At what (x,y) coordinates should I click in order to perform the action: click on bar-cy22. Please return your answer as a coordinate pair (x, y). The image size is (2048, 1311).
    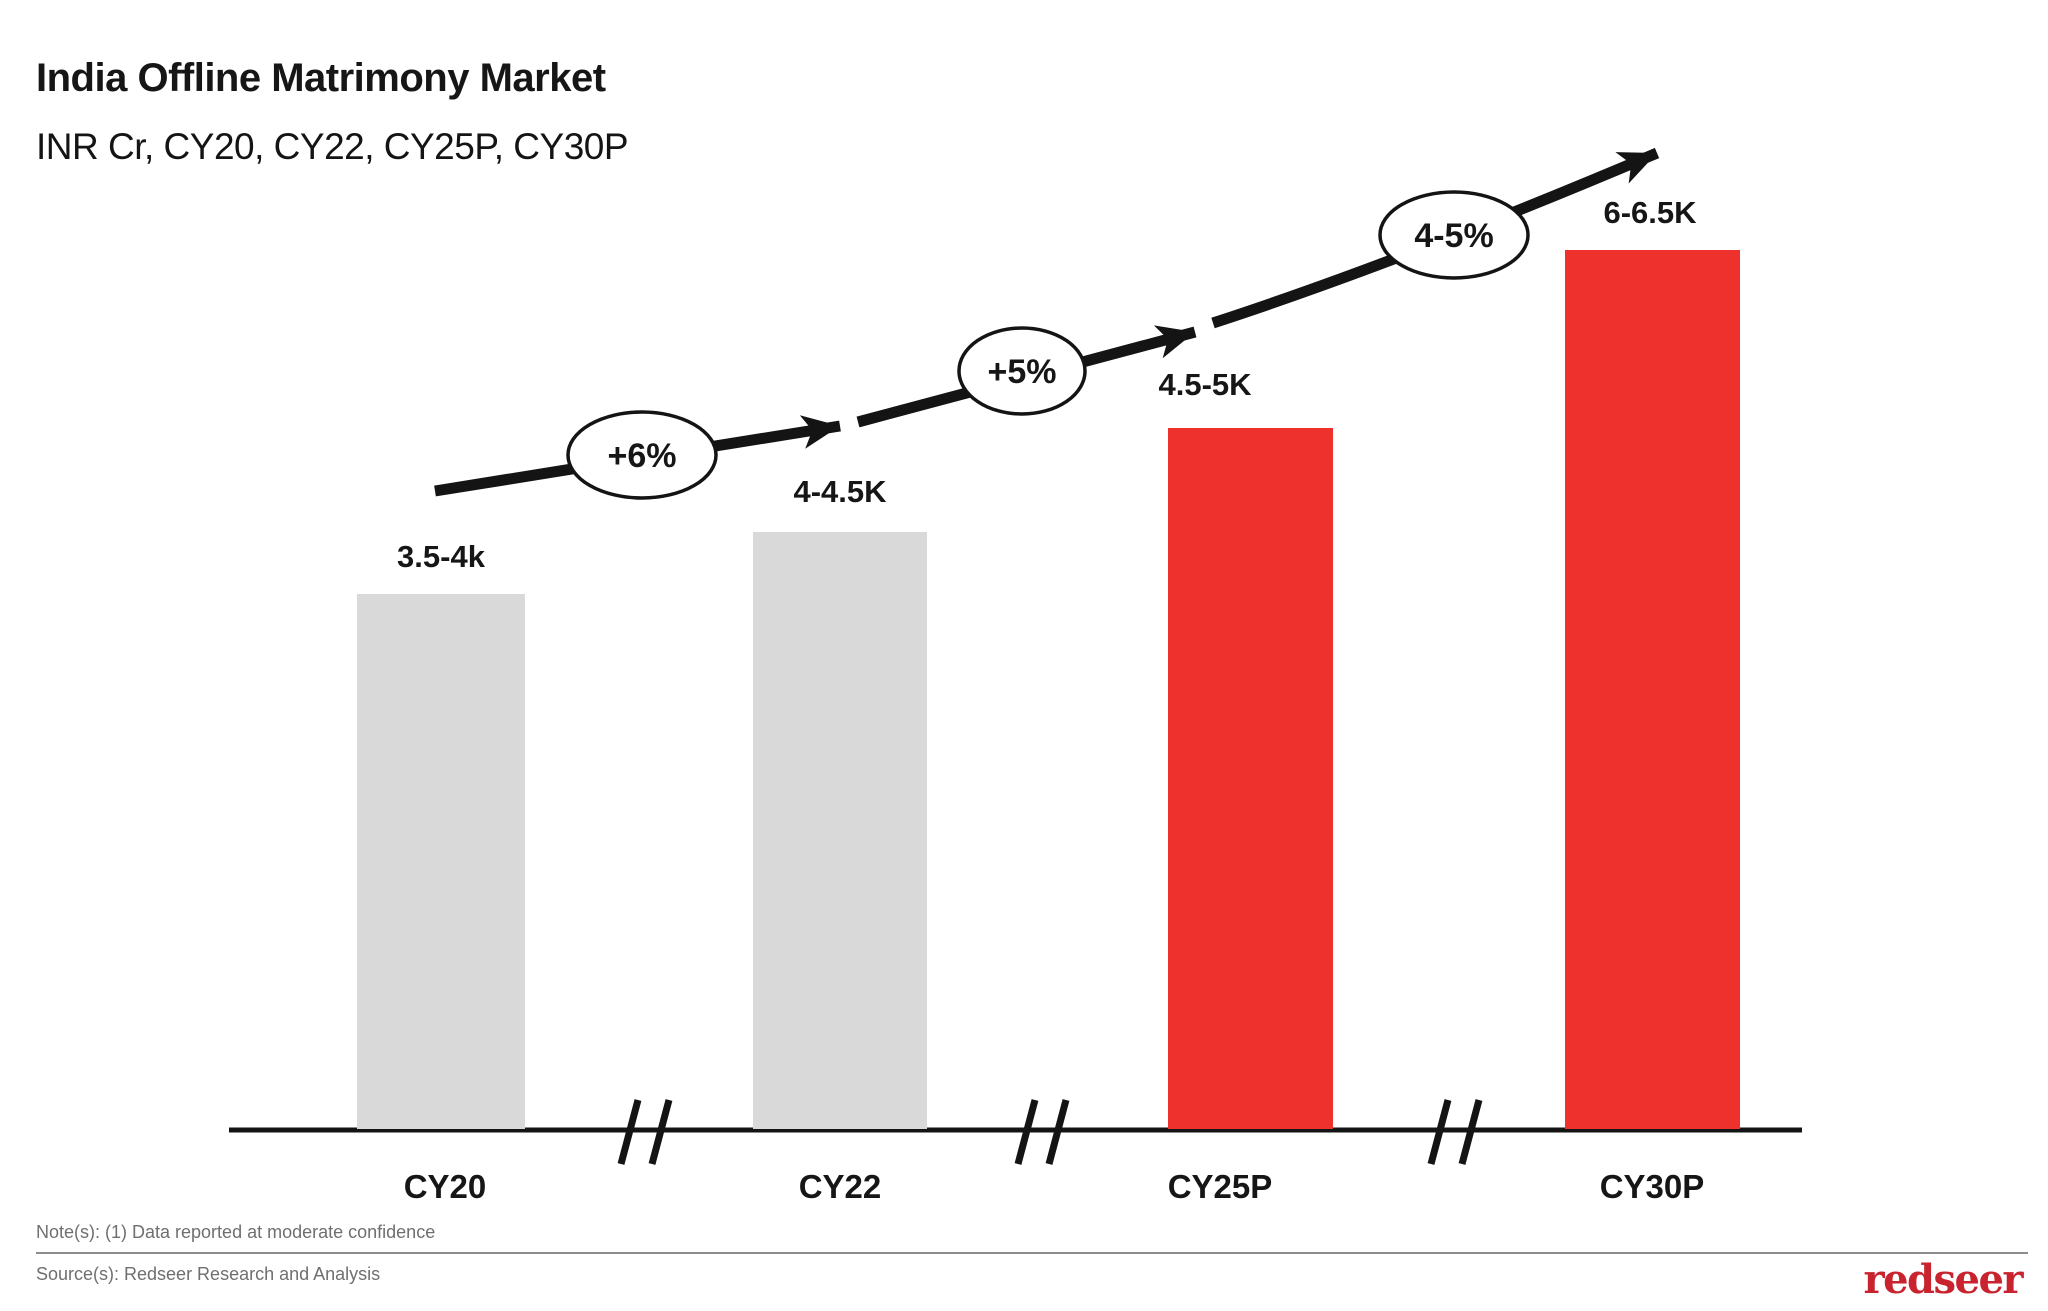
    Looking at the image, I should click on (840, 830).